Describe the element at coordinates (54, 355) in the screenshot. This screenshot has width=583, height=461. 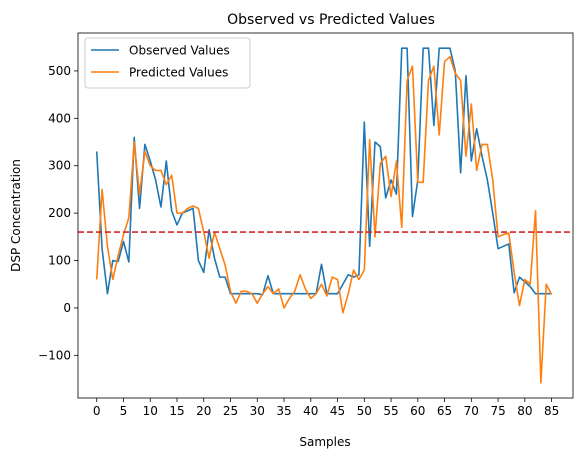
I see `y-tick-label: −100` at that location.